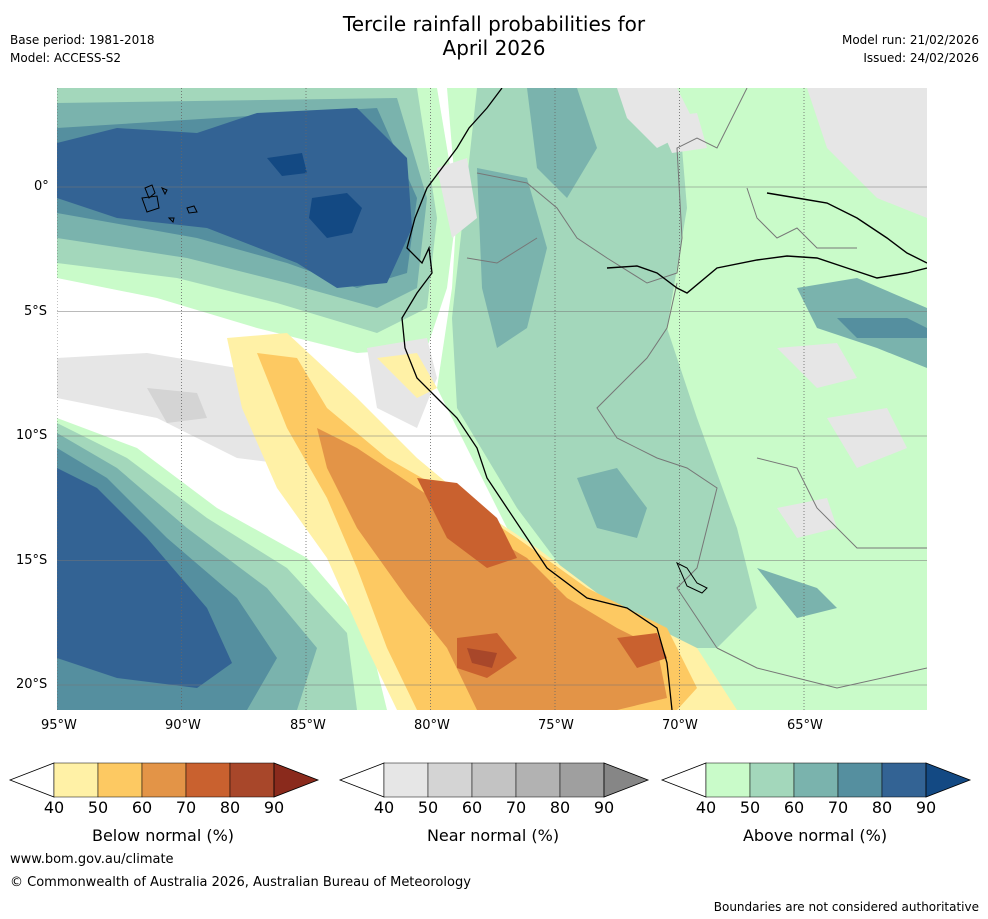  Describe the element at coordinates (163, 835) in the screenshot. I see `below-normal-label: Below normal (%)` at that location.